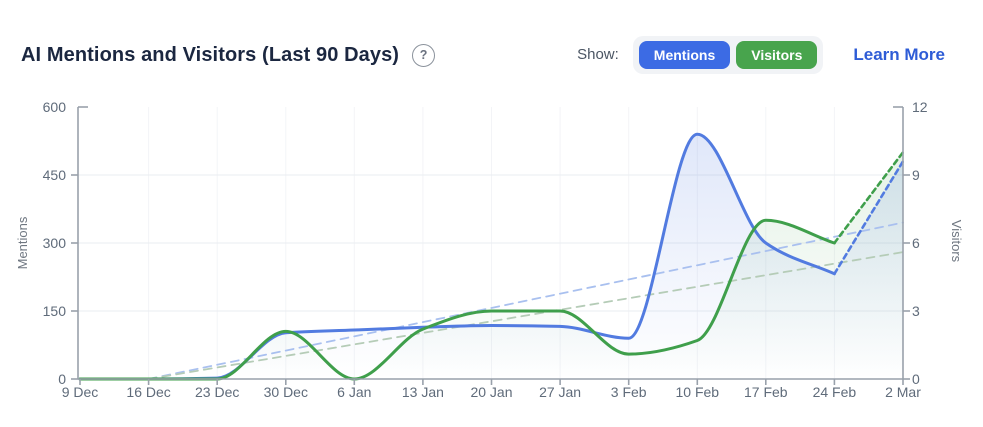 The image size is (983, 427). I want to click on chart-controls: Show: Mentions Visitors Learn More, so click(761, 55).